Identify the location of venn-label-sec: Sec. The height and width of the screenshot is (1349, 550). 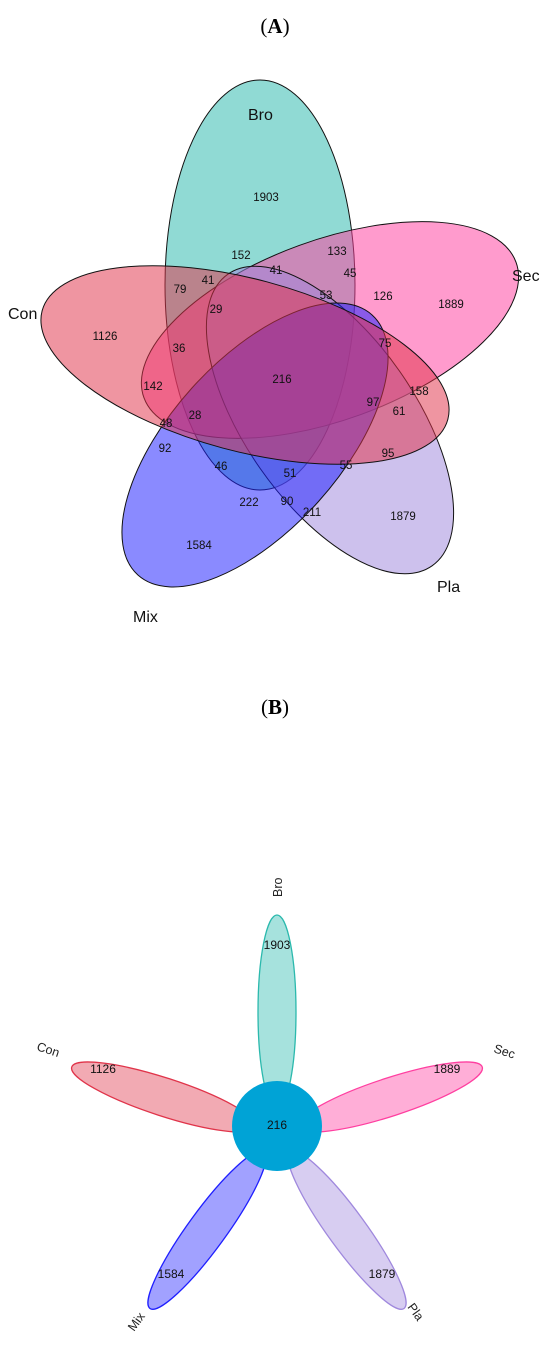
(526, 276).